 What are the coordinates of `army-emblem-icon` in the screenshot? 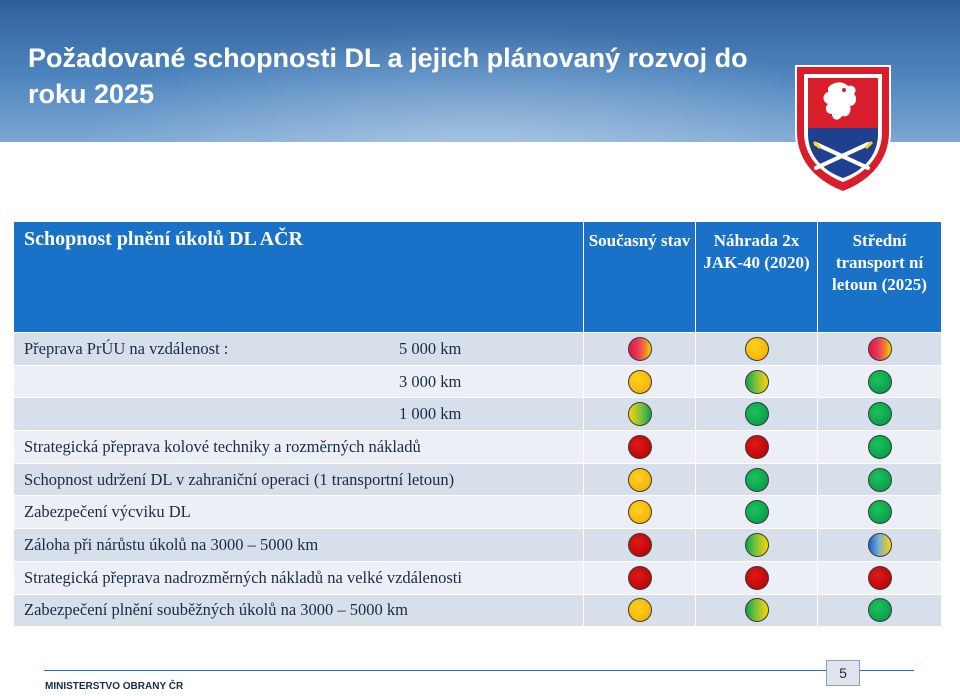 It's located at (843, 129).